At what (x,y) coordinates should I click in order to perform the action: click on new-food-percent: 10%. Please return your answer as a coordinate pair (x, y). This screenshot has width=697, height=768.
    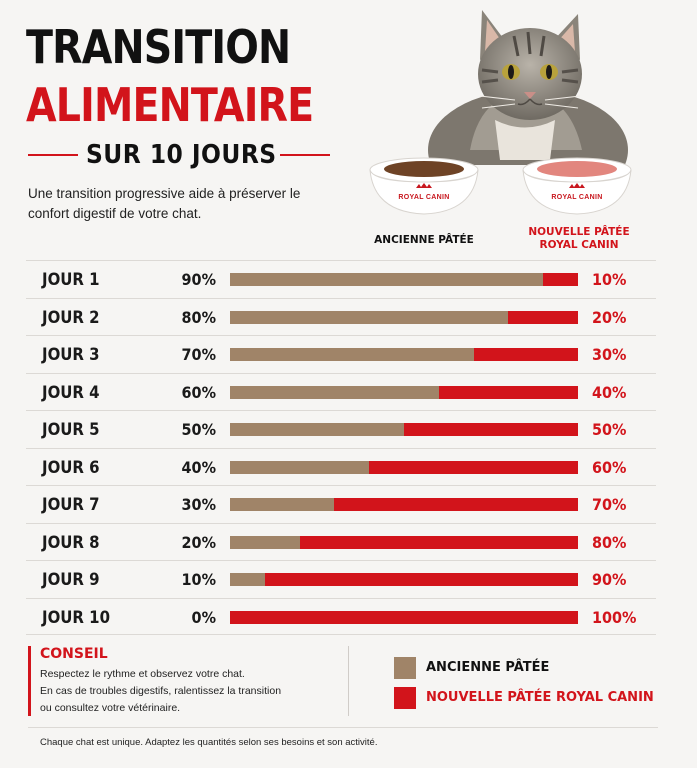
    Looking at the image, I should click on (609, 279).